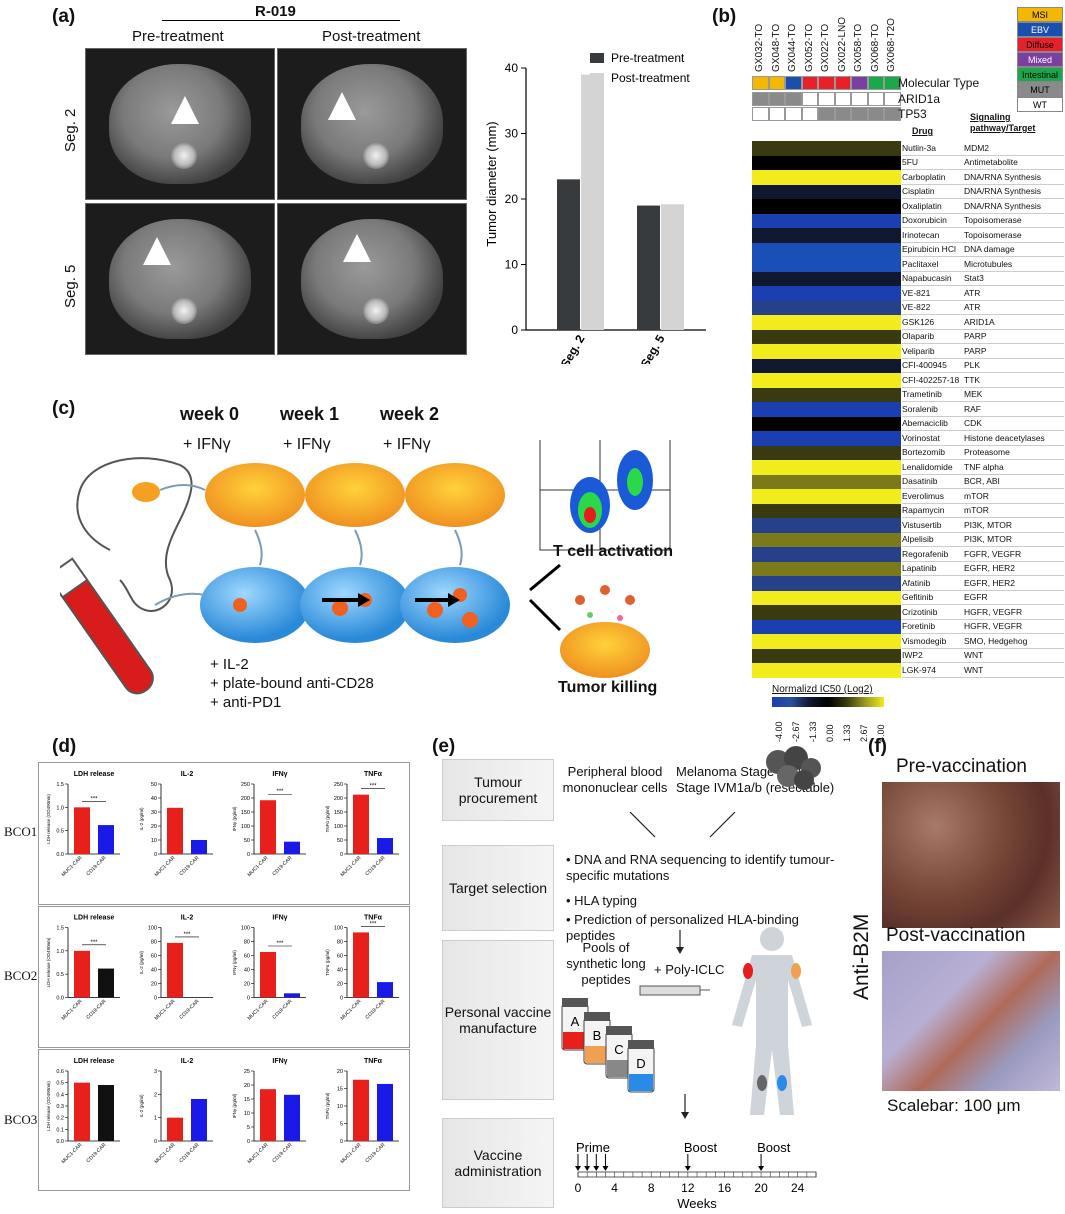 The height and width of the screenshot is (1214, 1065). I want to click on chart-a-ytick-label: 10, so click(512, 265).